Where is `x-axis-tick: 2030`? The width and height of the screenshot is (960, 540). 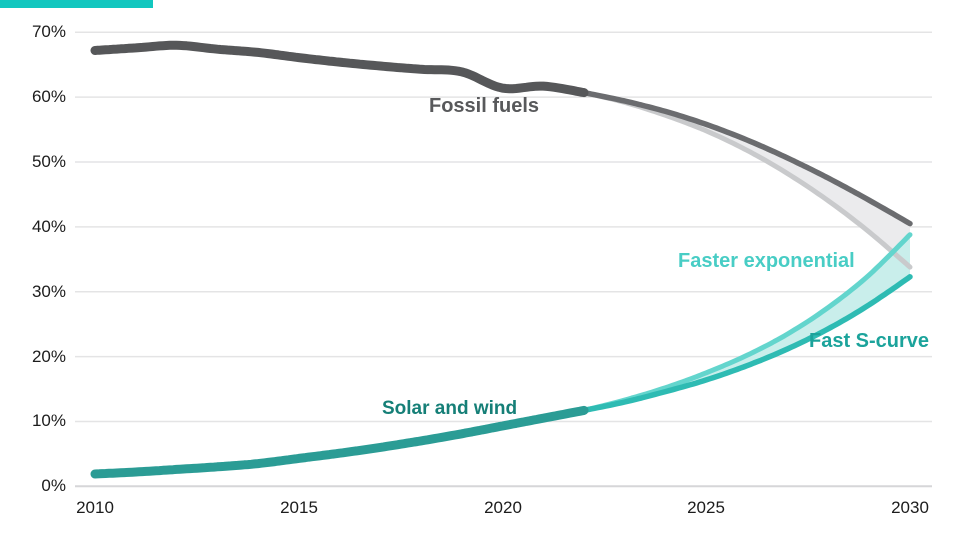
x-axis-tick: 2030 is located at coordinates (910, 507).